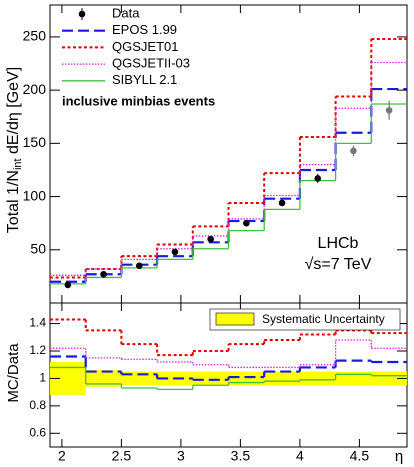 This screenshot has height=467, width=414. What do you see at coordinates (399, 456) in the screenshot?
I see `x-axis-label: η` at bounding box center [399, 456].